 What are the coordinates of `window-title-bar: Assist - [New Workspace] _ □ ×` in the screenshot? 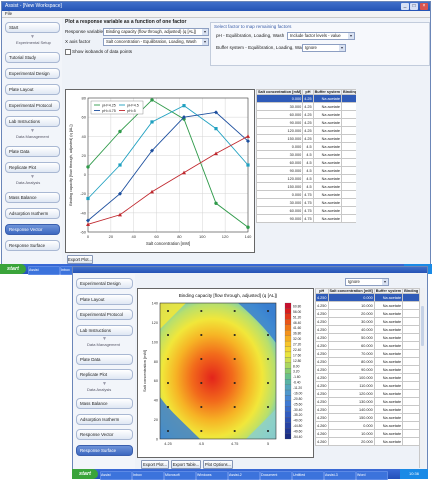 It's located at (216, 6).